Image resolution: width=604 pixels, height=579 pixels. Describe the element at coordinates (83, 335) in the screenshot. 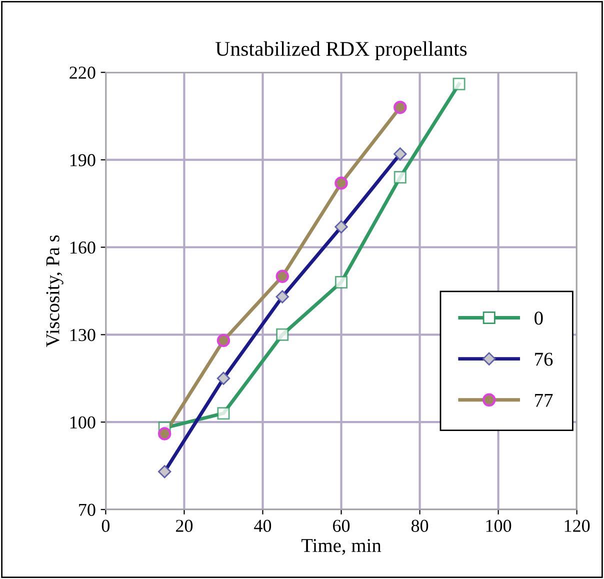

I see `y-tick-label: 130` at that location.